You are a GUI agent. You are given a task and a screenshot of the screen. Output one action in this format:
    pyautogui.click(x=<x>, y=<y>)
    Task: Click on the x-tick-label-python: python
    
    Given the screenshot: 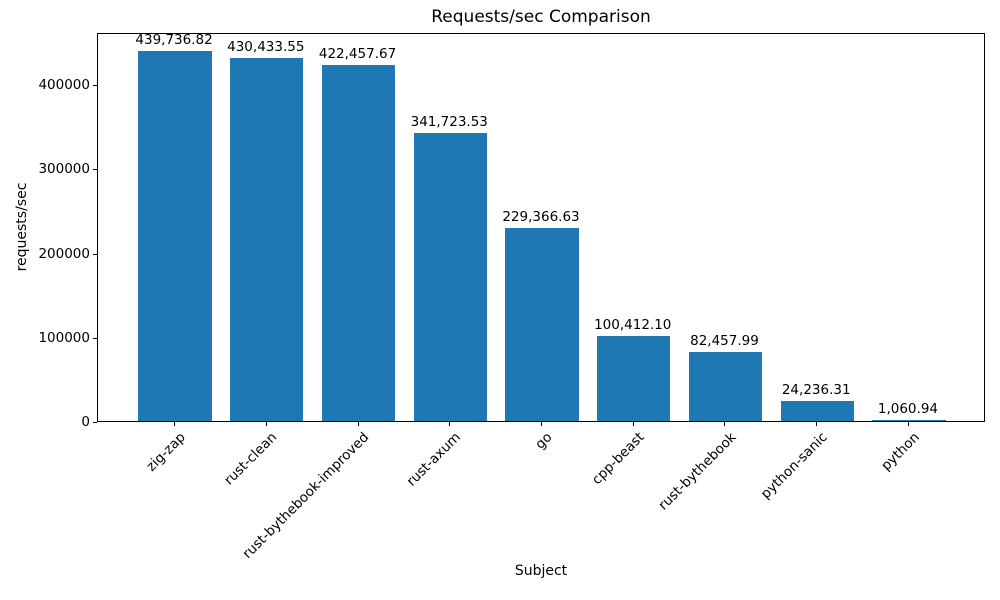 What is the action you would take?
    pyautogui.click(x=900, y=452)
    